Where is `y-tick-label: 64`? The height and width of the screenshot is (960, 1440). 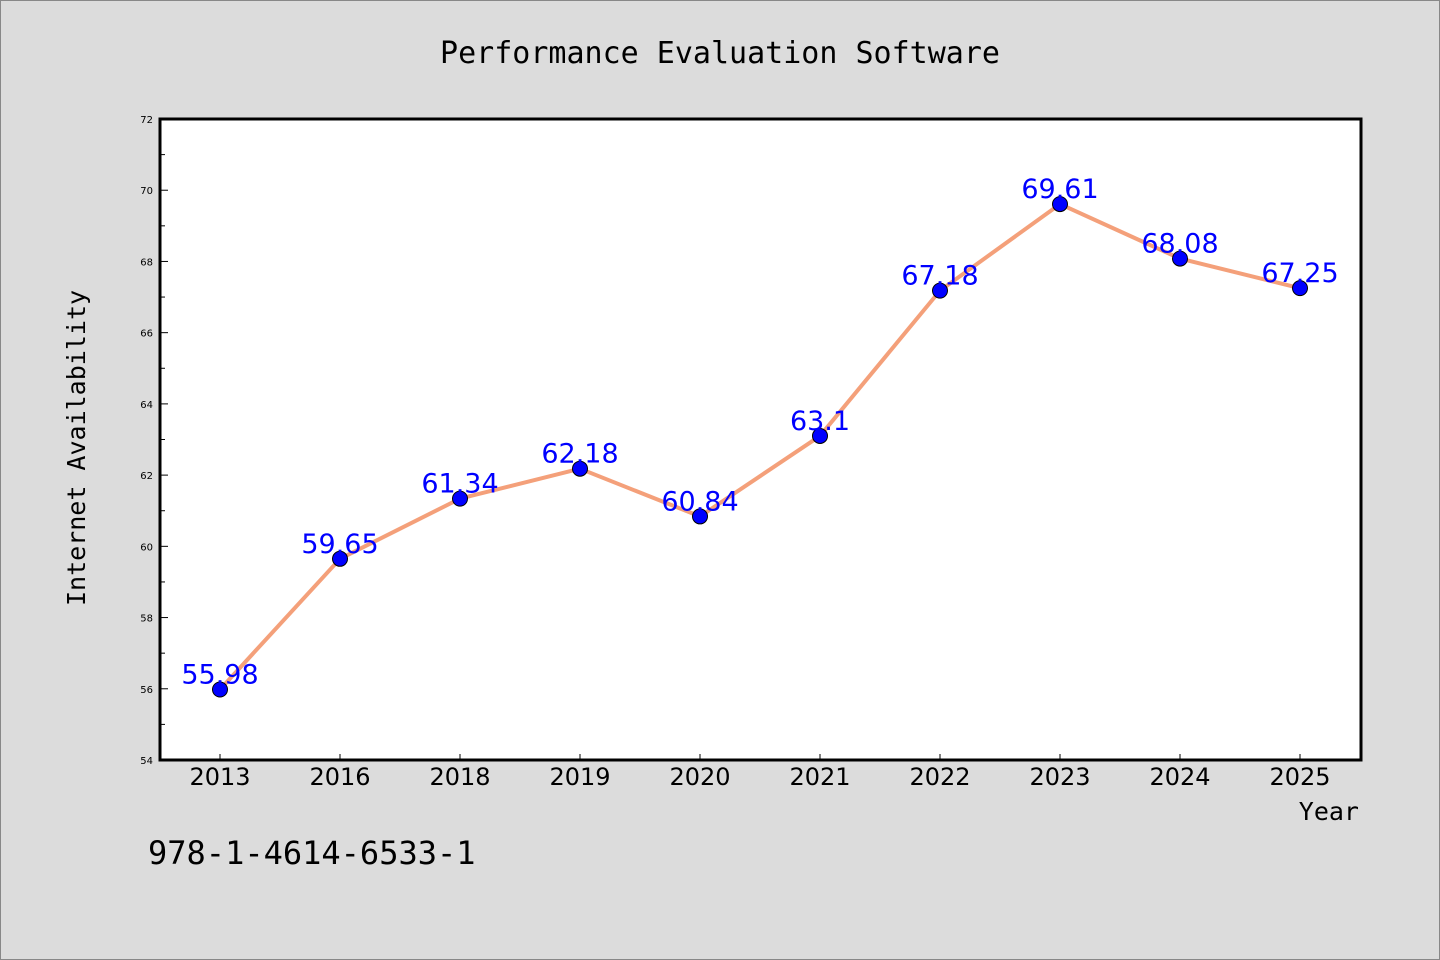 y-tick-label: 64 is located at coordinates (146, 405).